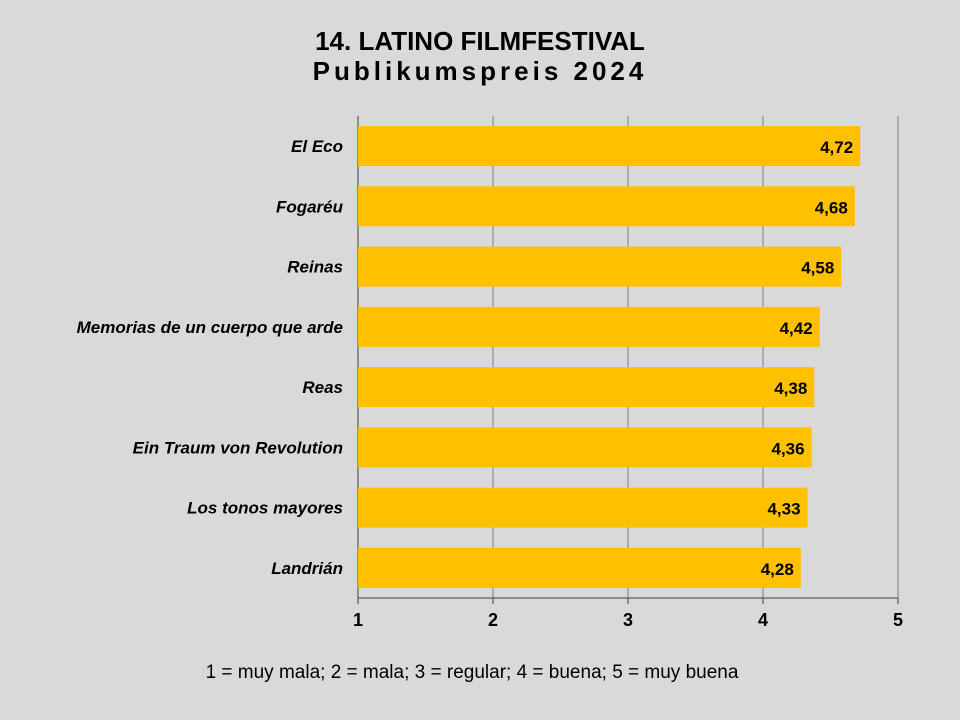 The height and width of the screenshot is (720, 960). Describe the element at coordinates (796, 328) in the screenshot. I see `value-label-4: 4,42` at that location.